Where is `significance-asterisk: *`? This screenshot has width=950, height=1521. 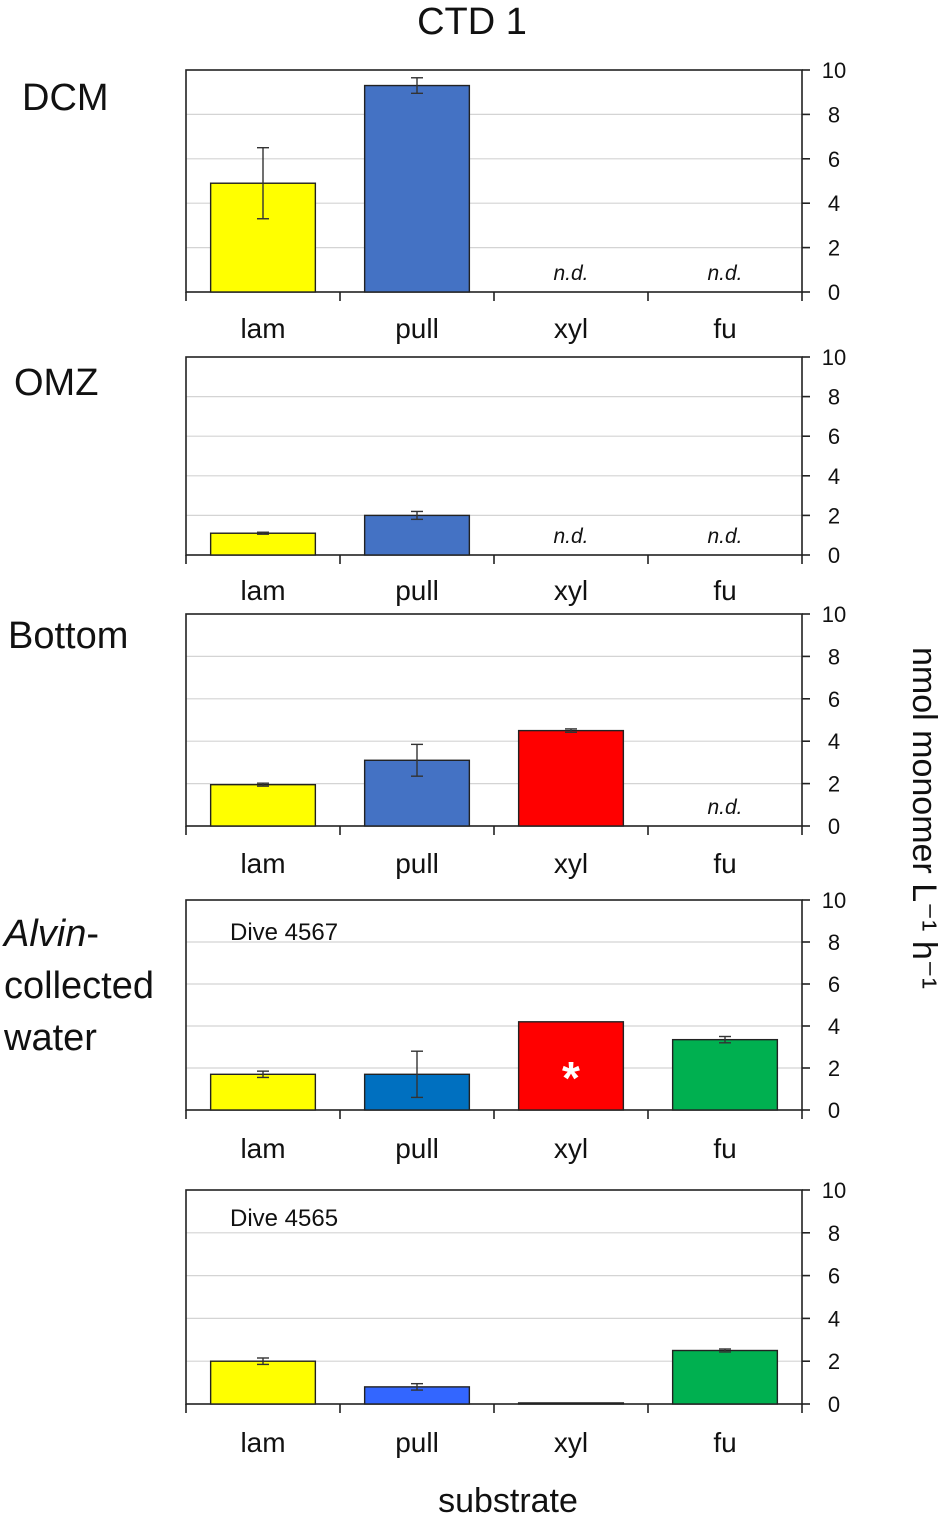
significance-asterisk: * is located at coordinates (571, 1078).